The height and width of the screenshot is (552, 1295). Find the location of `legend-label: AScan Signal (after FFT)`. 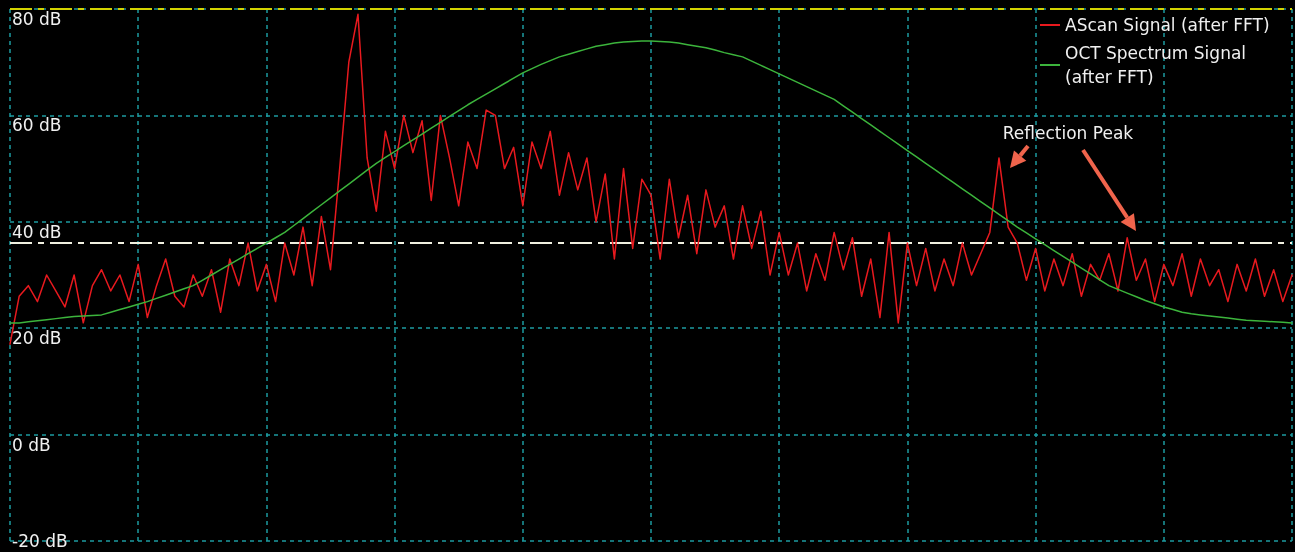

legend-label: AScan Signal (after FFT) is located at coordinates (1167, 25).